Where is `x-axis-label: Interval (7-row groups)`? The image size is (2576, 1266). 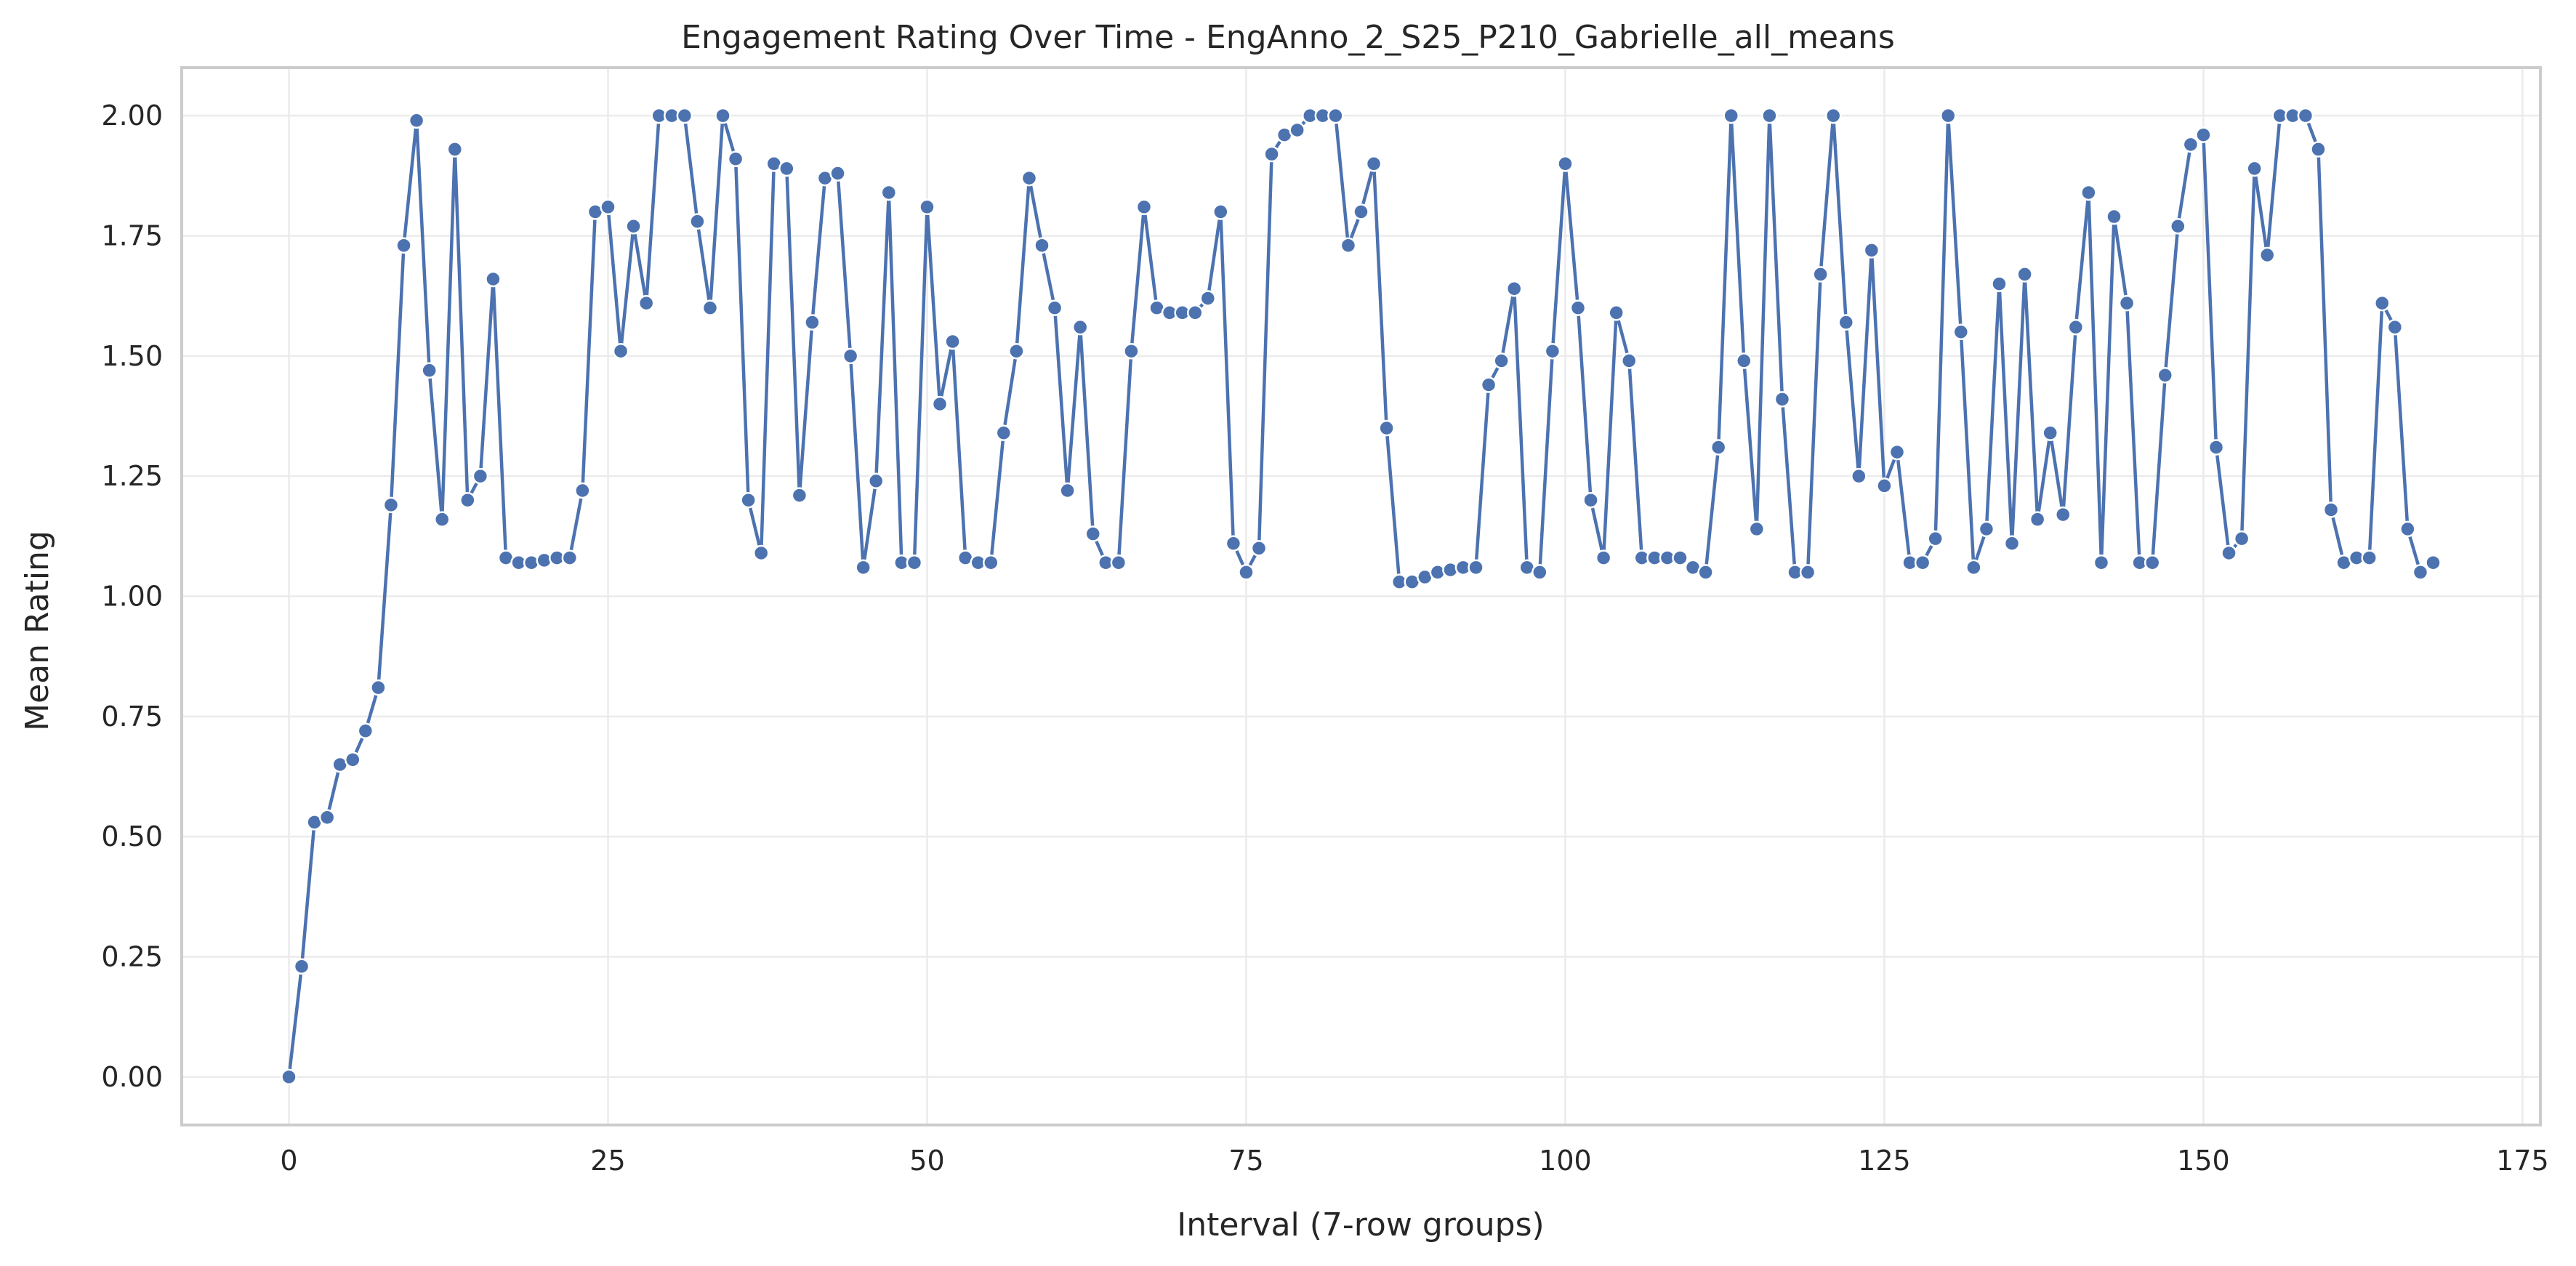 x-axis-label: Interval (7-row groups) is located at coordinates (1360, 1224).